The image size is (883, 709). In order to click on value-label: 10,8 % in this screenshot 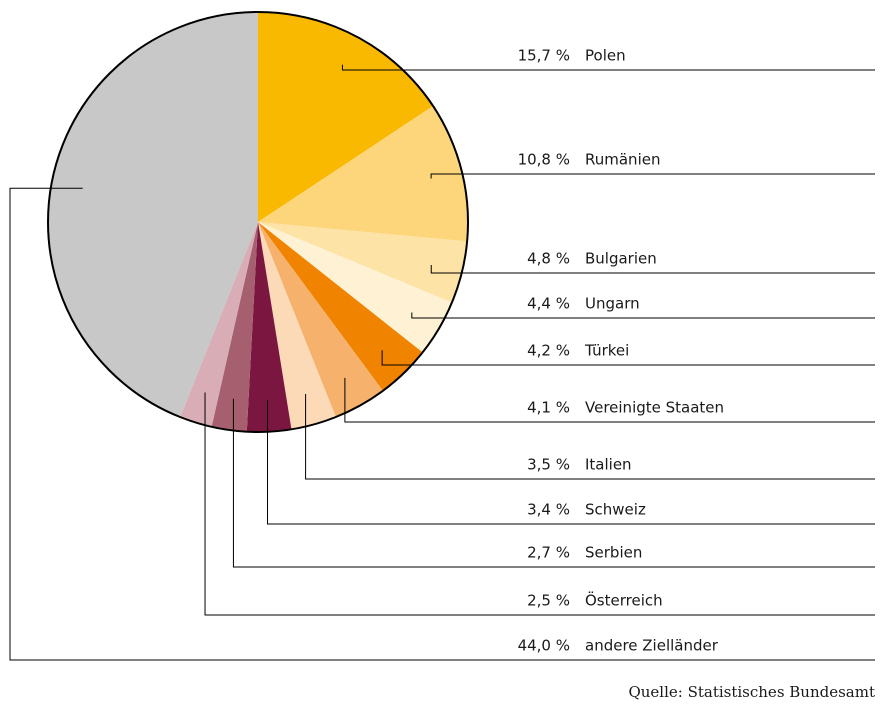, I will do `click(544, 160)`.